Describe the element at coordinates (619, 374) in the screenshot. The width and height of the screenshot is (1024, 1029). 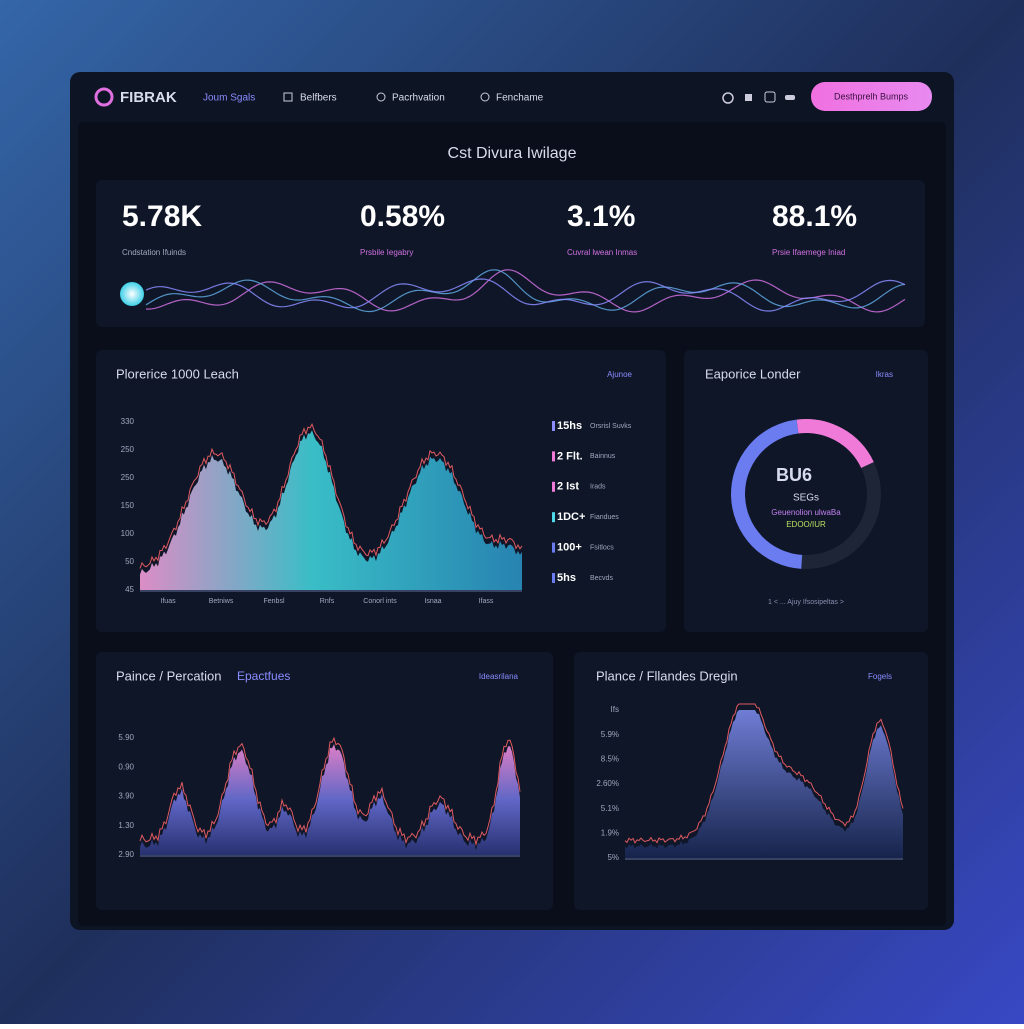
I see `panel-link: Ajunoe` at that location.